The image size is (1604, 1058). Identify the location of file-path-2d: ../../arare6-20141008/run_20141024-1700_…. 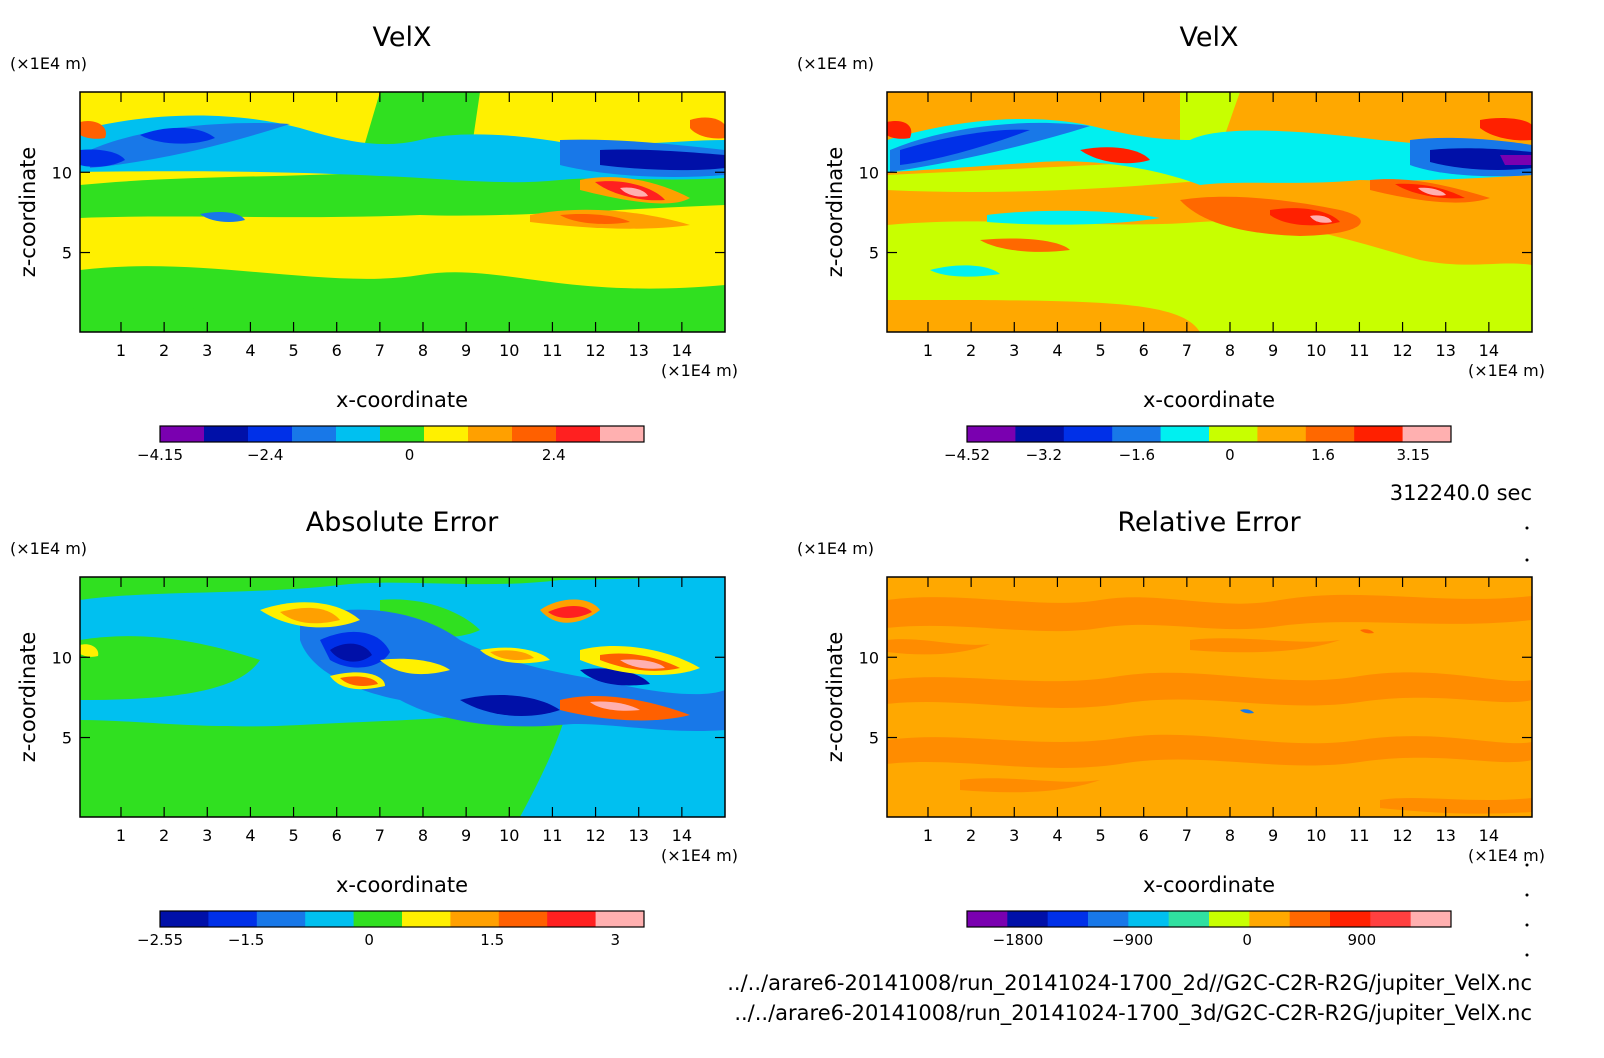
(1129, 983).